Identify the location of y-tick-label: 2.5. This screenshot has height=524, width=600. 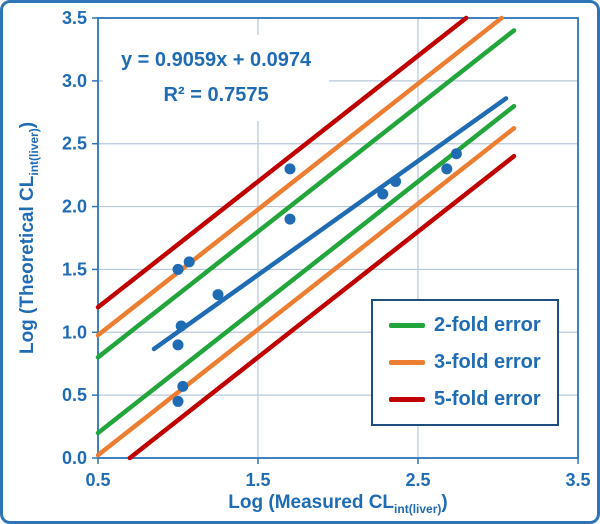
(74, 144).